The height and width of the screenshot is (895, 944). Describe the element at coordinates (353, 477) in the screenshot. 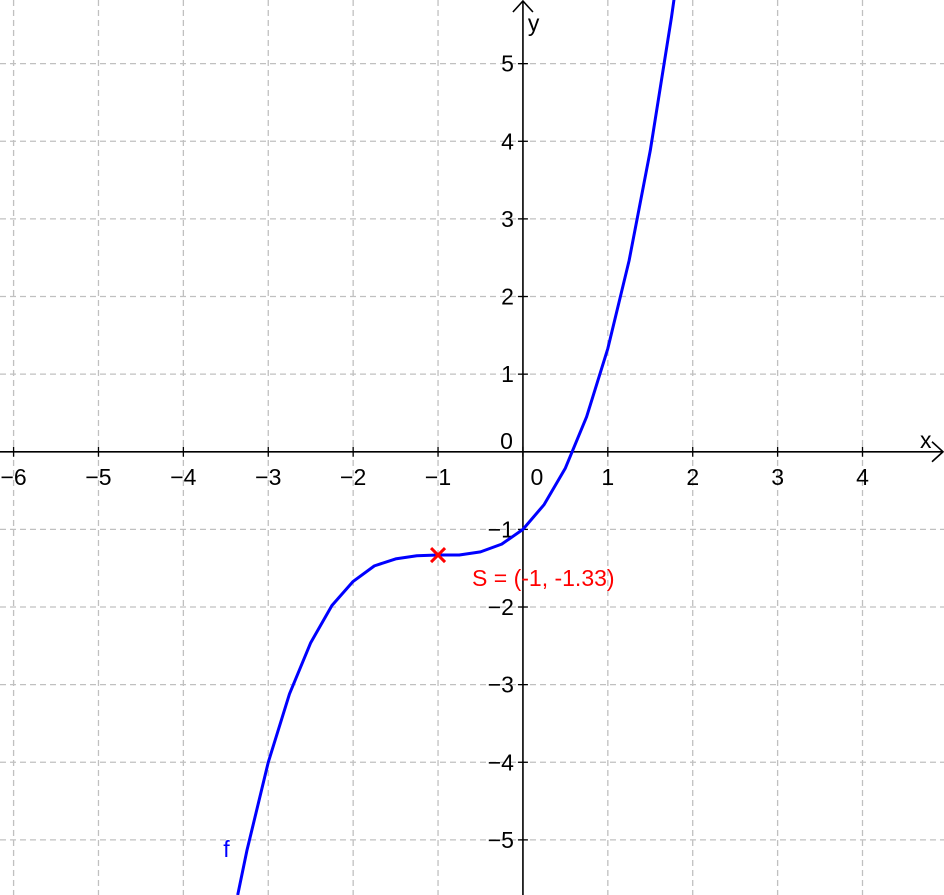

I see `x-tick-label: −2` at that location.